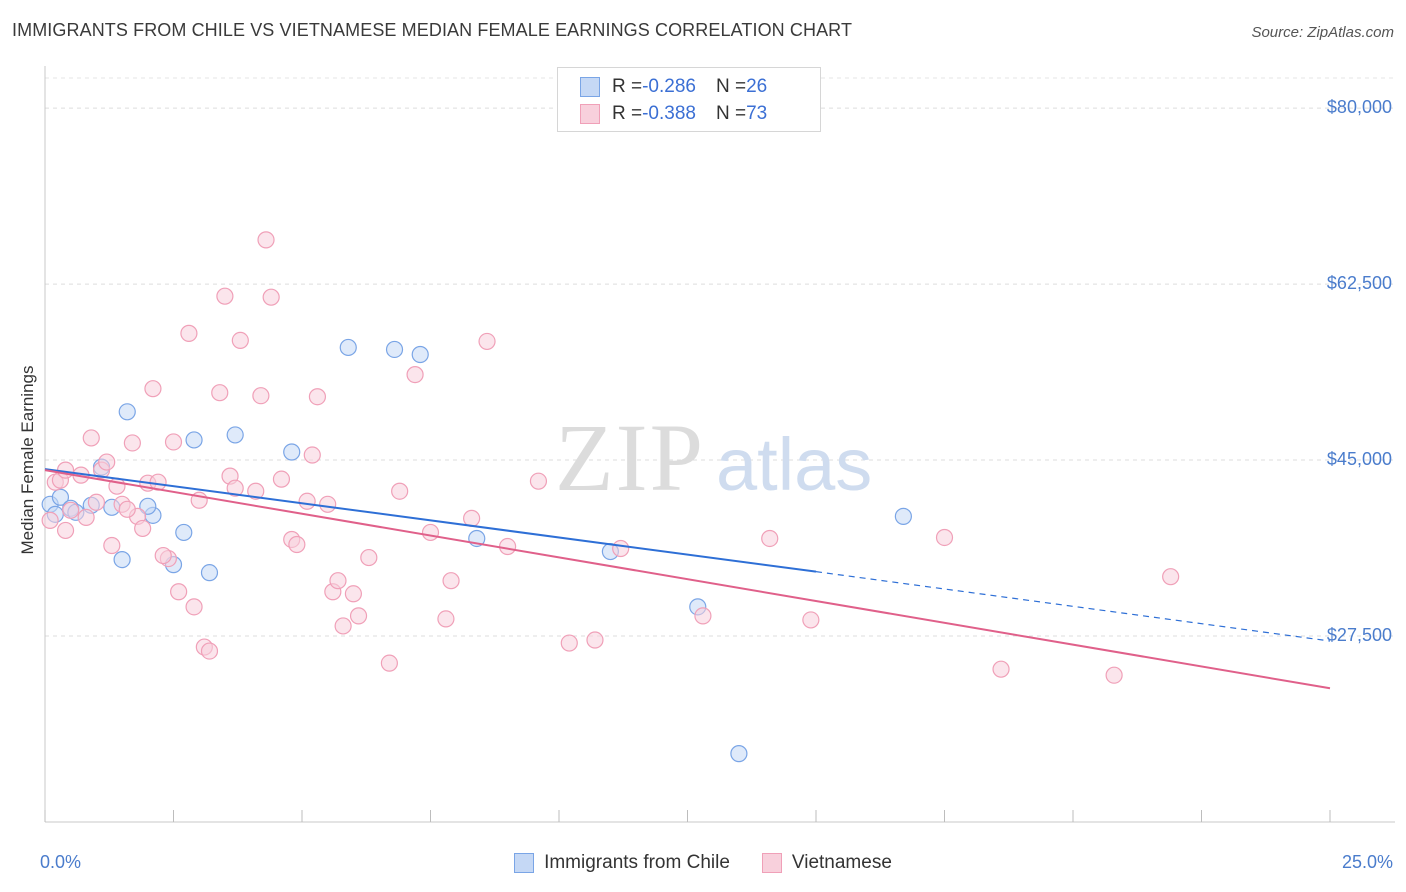 The image size is (1406, 892). I want to click on series-label-chile: Immigrants from Chile, so click(637, 862).